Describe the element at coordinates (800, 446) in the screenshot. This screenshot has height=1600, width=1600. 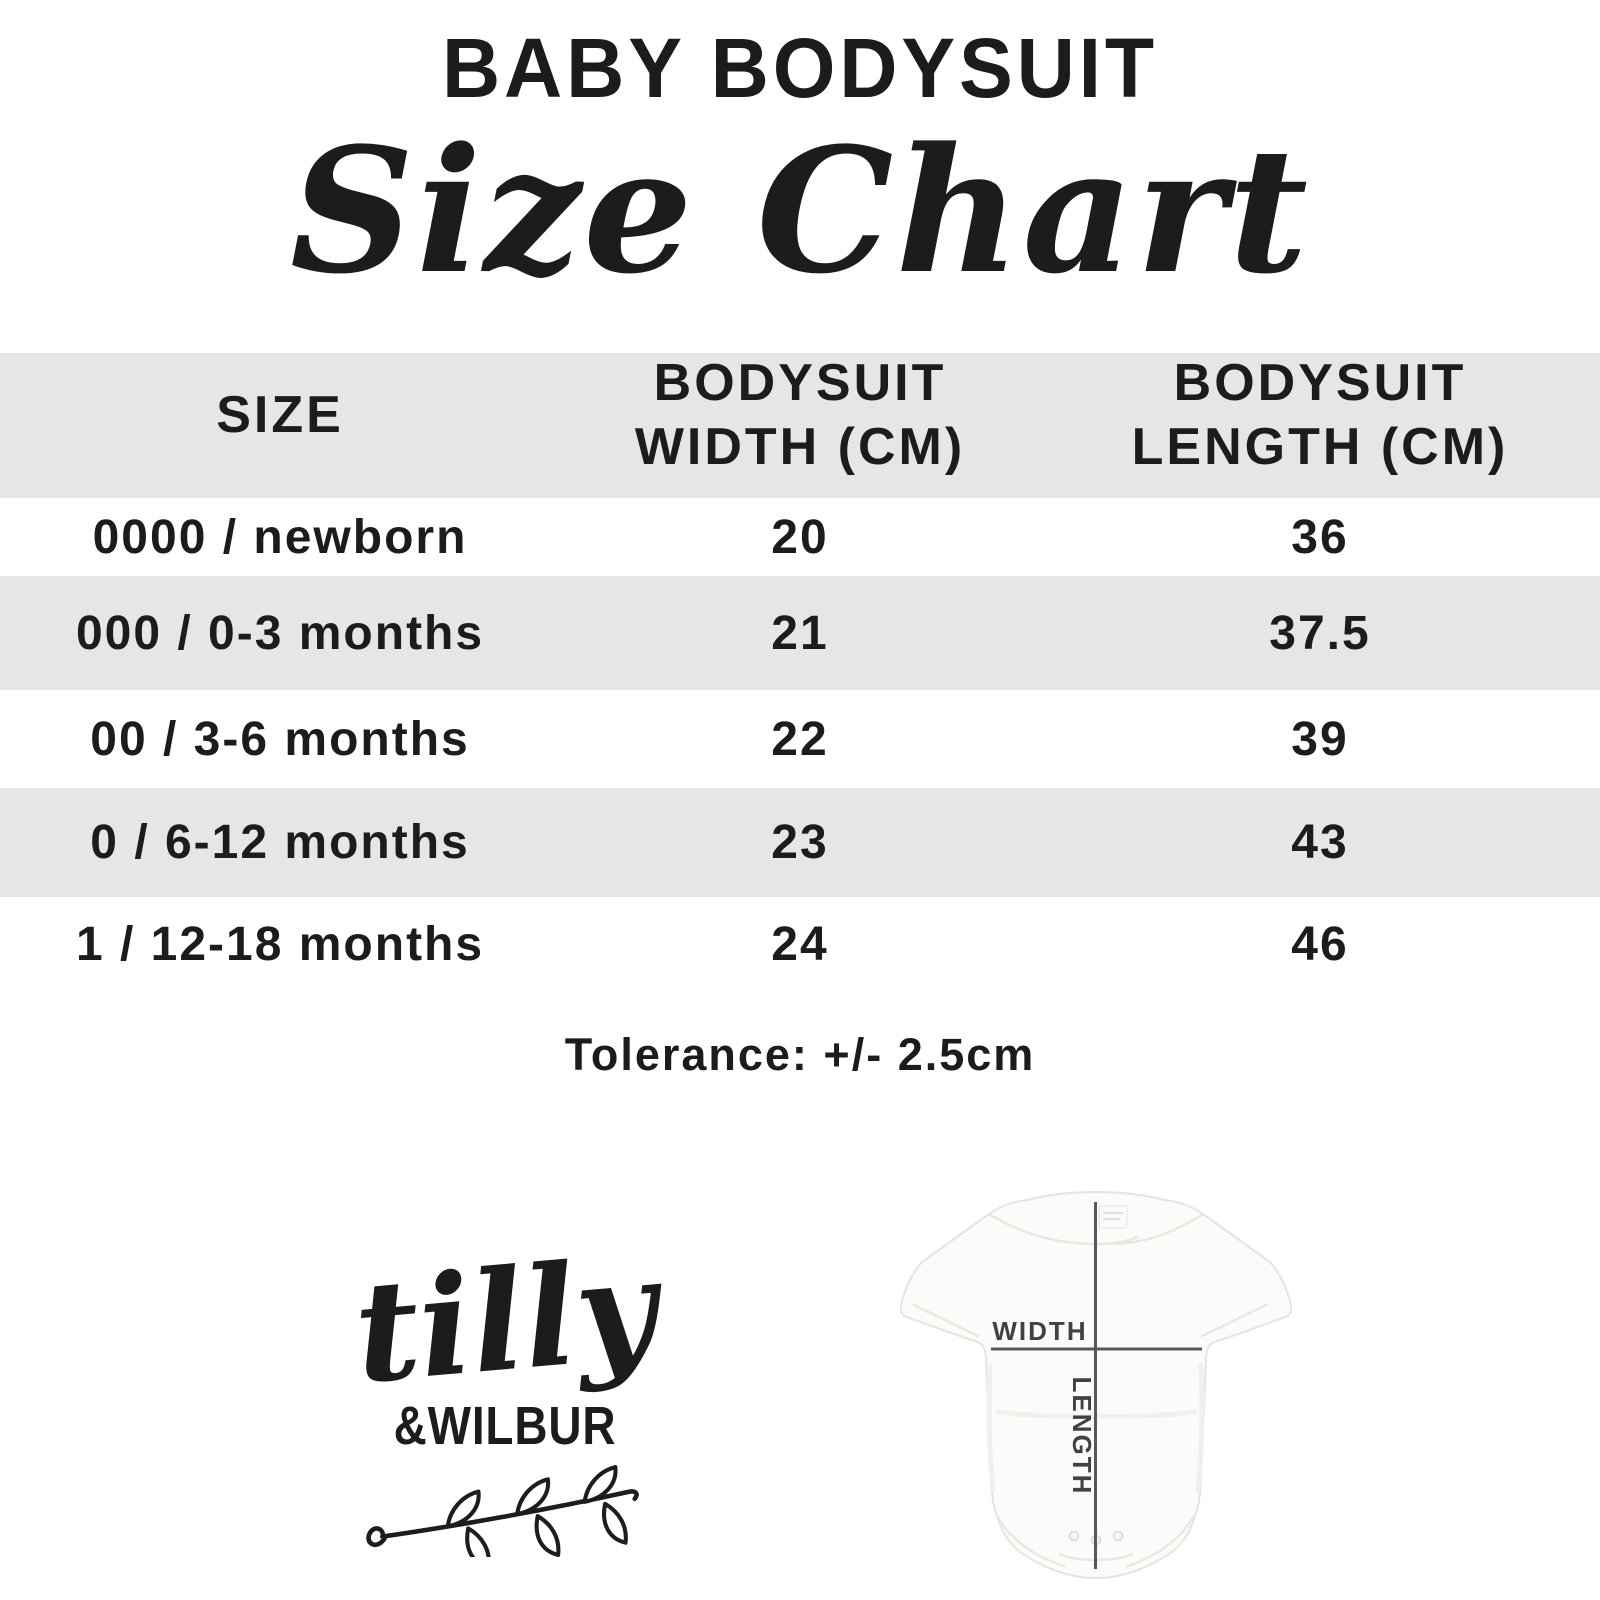
I see `header-width-line2: WIDTH (CM)` at that location.